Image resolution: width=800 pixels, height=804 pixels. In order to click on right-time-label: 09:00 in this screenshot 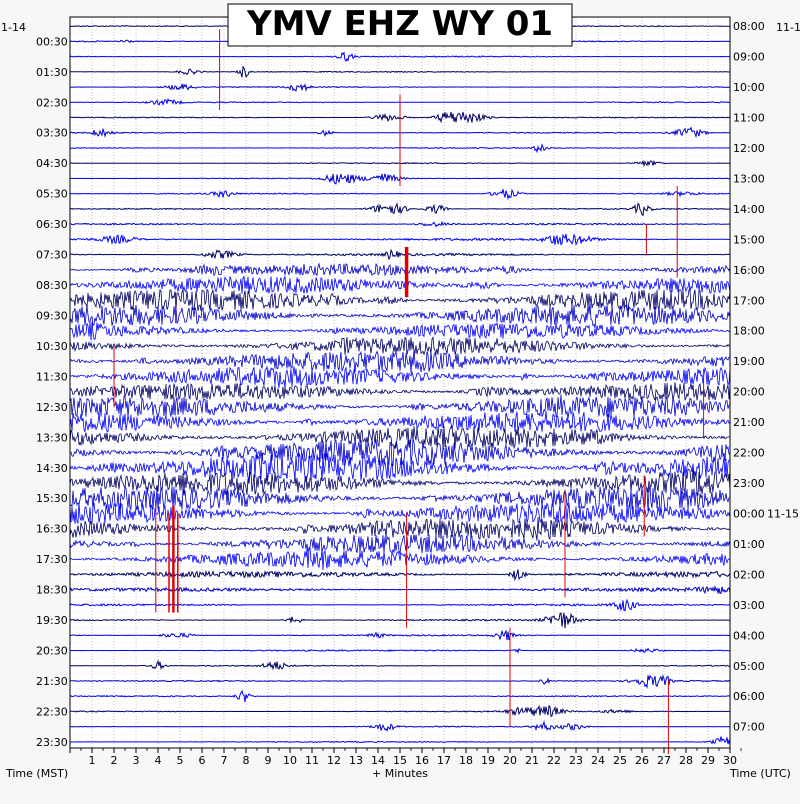, I will do `click(749, 57)`.